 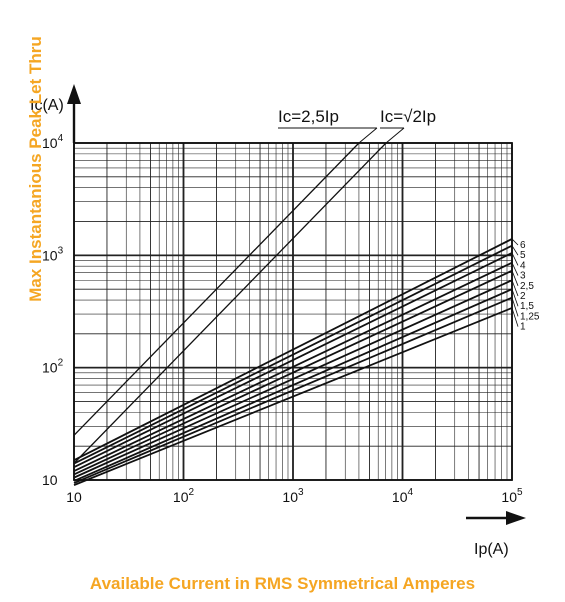 What do you see at coordinates (527, 306) in the screenshot?
I see `series-label: 1,5` at bounding box center [527, 306].